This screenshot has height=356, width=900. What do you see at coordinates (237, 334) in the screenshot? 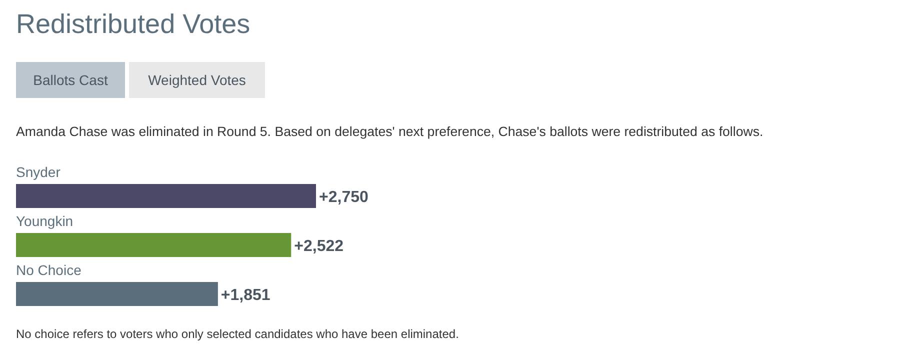
I see `text: No choice refers to voters who only selected candidates who have been eliminated.` at bounding box center [237, 334].